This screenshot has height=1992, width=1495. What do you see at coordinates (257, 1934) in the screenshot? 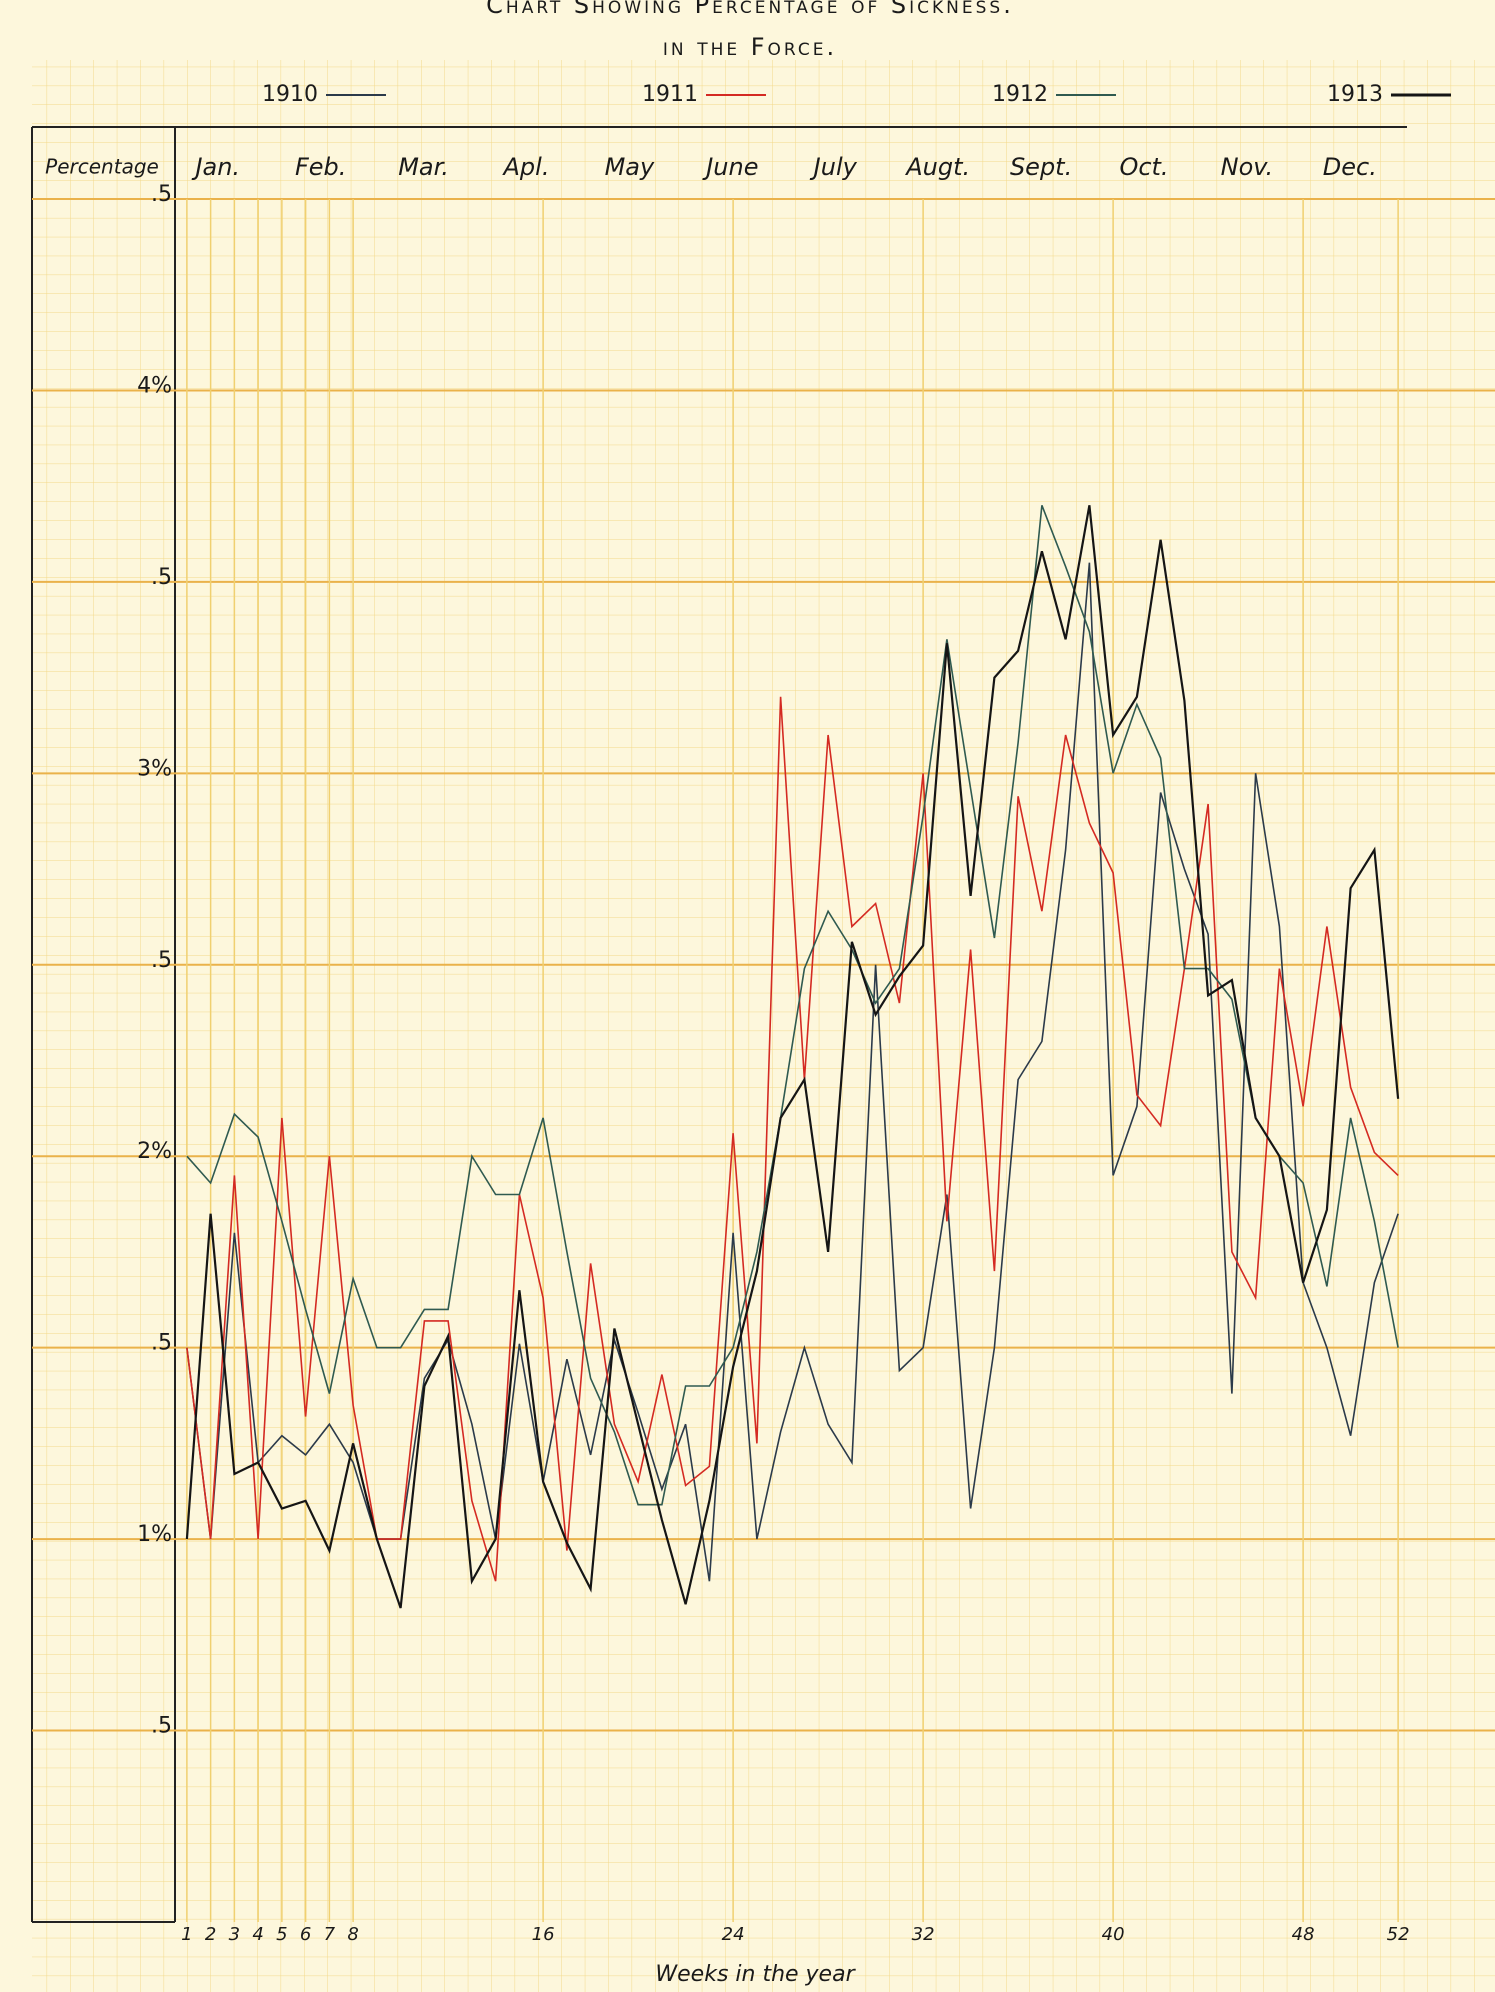
I see `x-tick-label: 4` at bounding box center [257, 1934].